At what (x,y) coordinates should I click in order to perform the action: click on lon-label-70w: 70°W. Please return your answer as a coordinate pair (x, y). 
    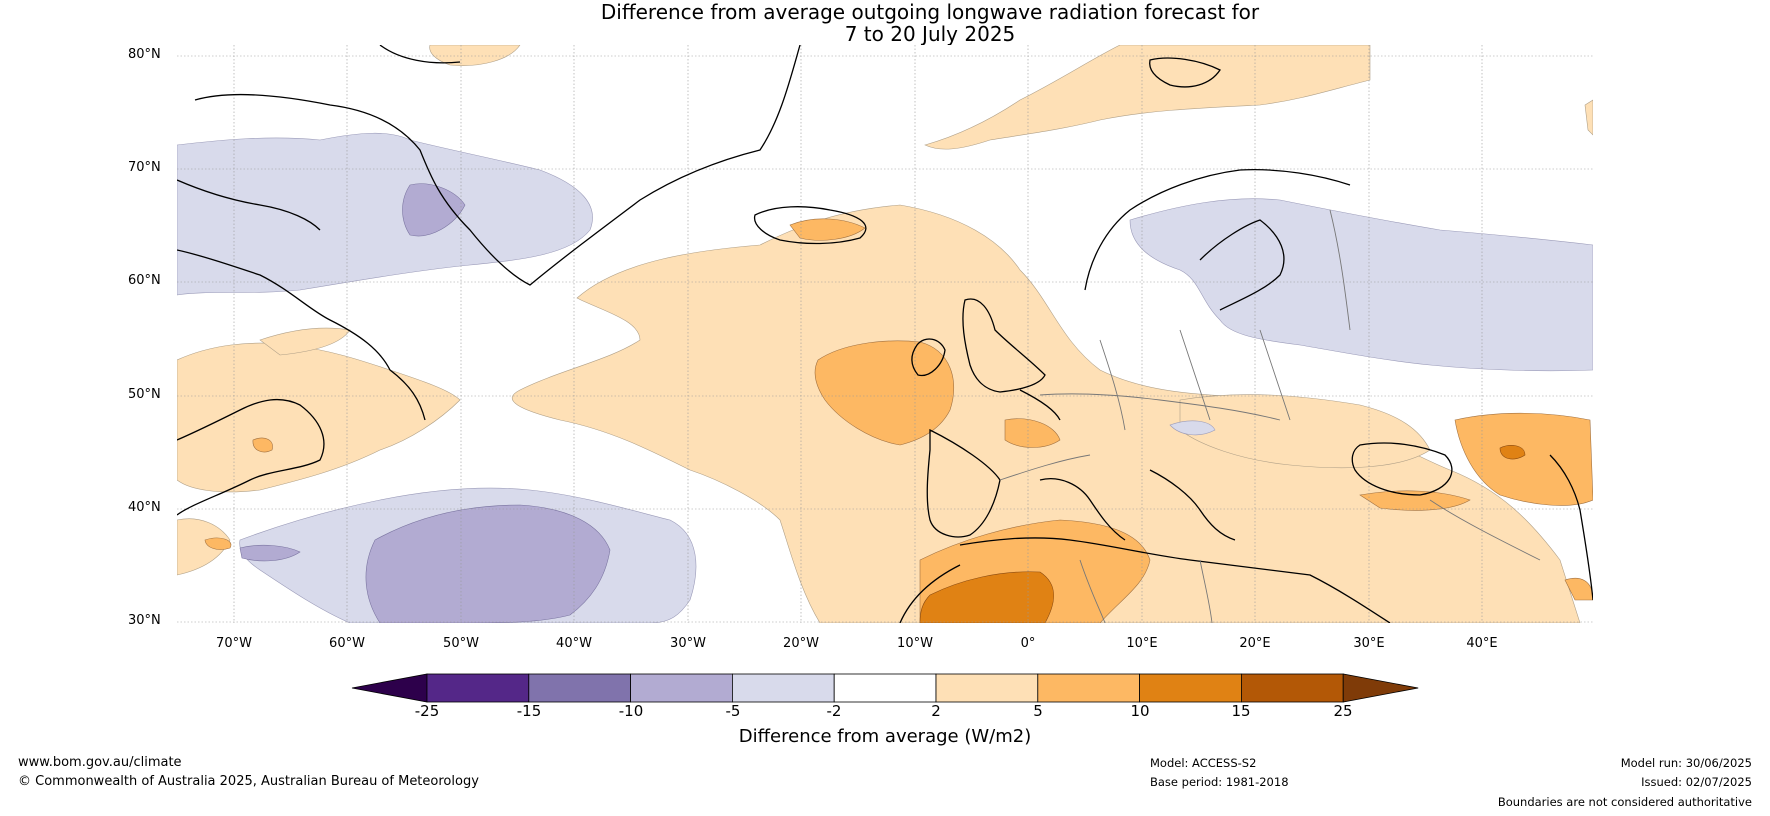
    Looking at the image, I should click on (234, 643).